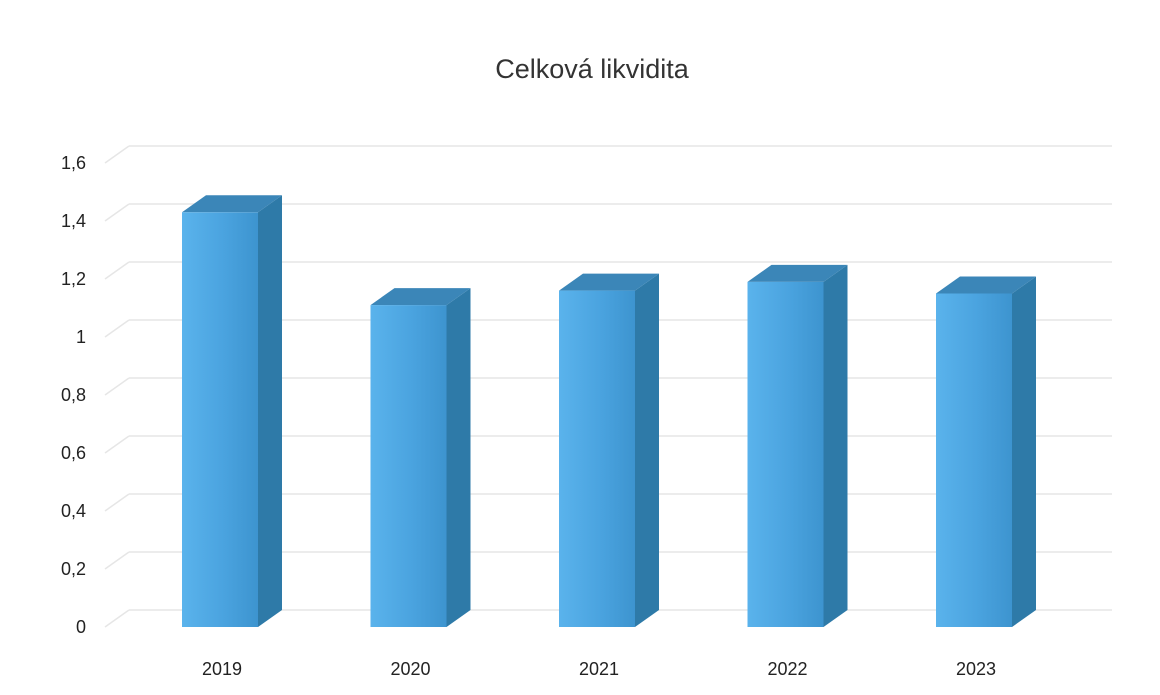  Describe the element at coordinates (73, 221) in the screenshot. I see `y-tick-label: 1,4` at that location.